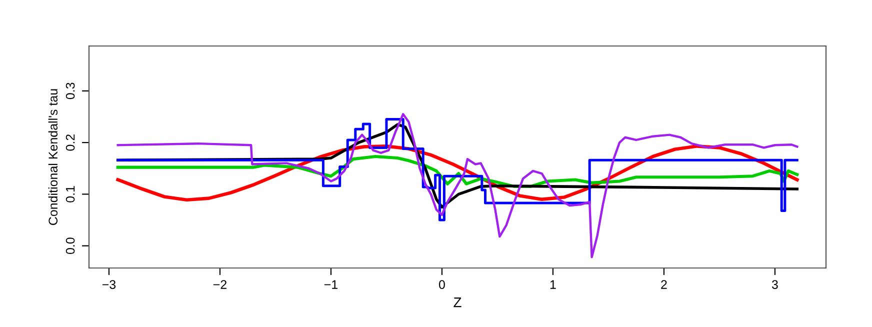 The width and height of the screenshot is (872, 327). What do you see at coordinates (109, 284) in the screenshot?
I see `x-tick-label: −3` at bounding box center [109, 284].